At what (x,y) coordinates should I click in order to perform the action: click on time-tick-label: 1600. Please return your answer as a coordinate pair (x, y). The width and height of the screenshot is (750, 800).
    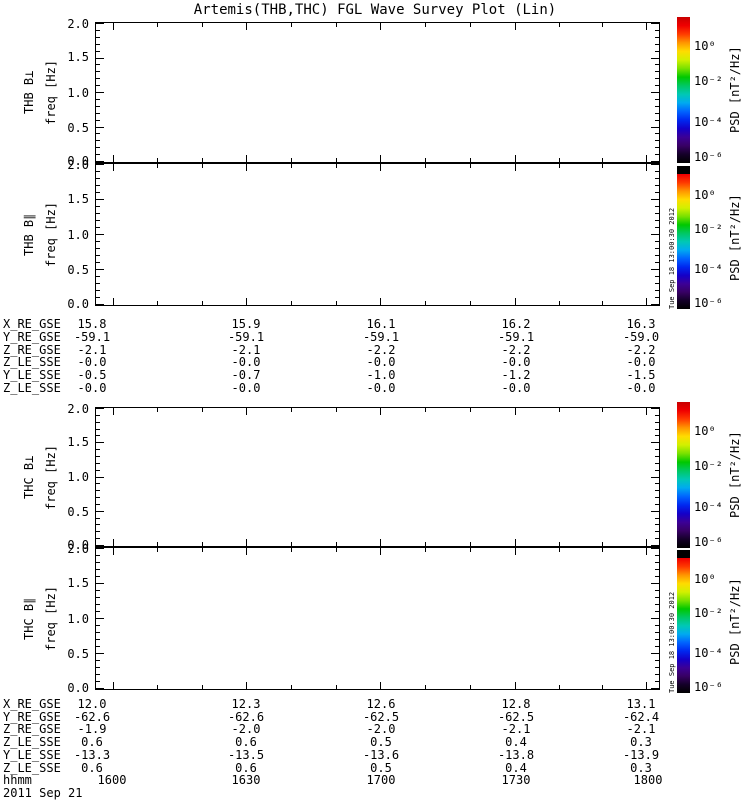
    Looking at the image, I should click on (112, 780).